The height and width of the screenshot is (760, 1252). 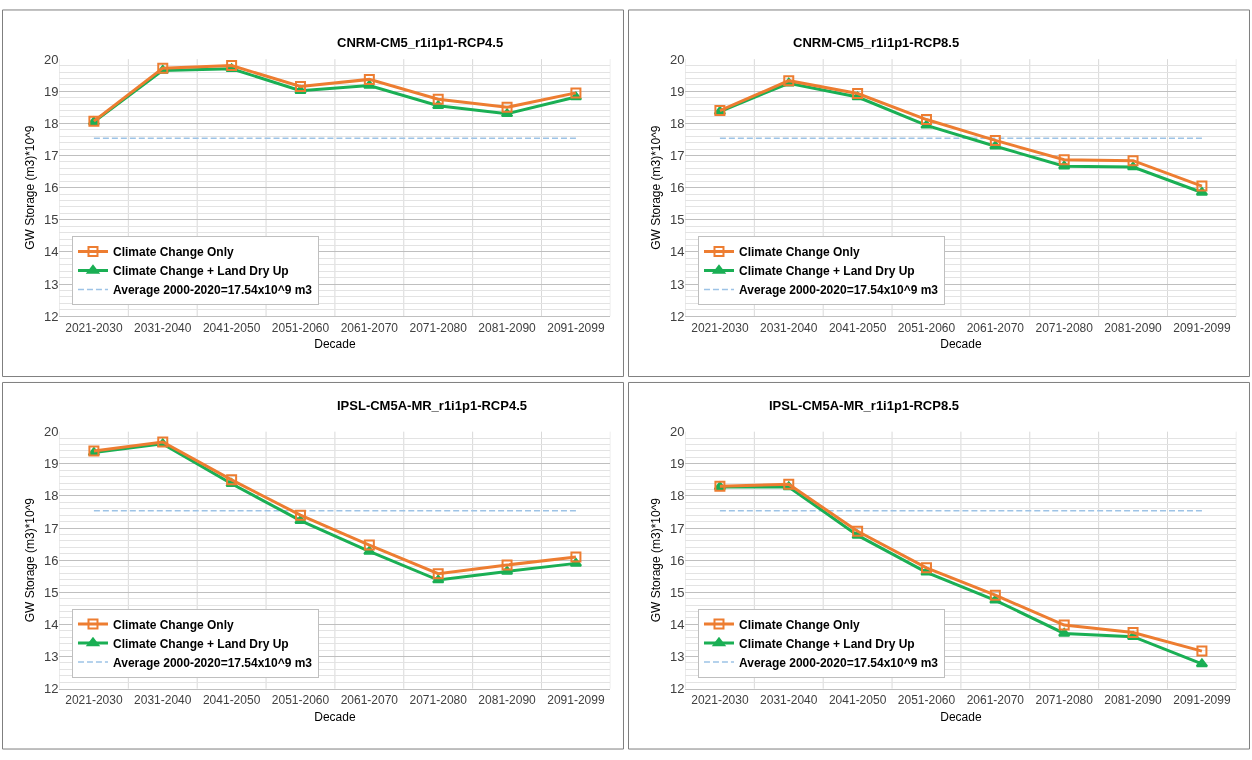 I want to click on chart-title: CNRM-CM5_r1i1p1-RCP4.5, so click(x=420, y=42).